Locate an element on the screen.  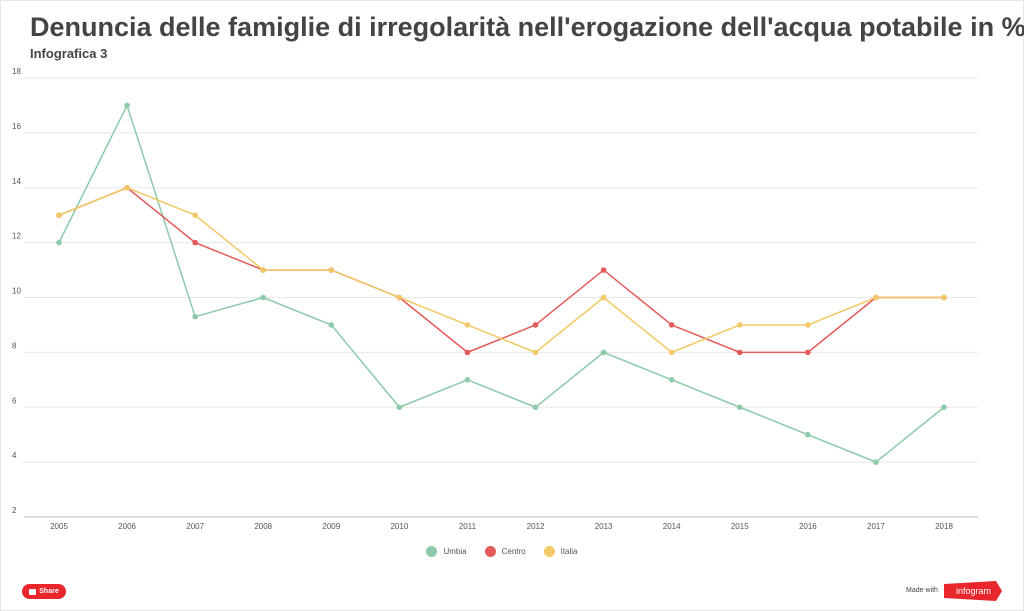
x-tick-label: 2013 is located at coordinates (604, 526).